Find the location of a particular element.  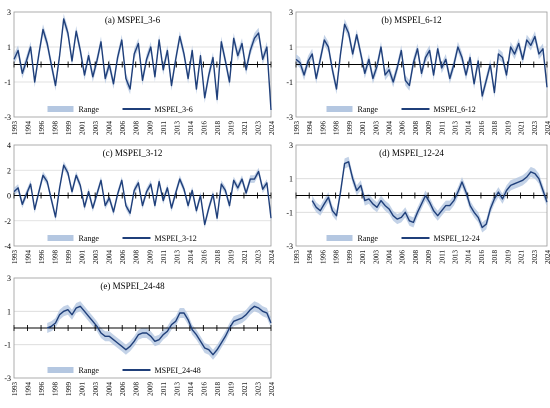

panel-title: (c) MSPEI_3-12 is located at coordinates (133, 153).